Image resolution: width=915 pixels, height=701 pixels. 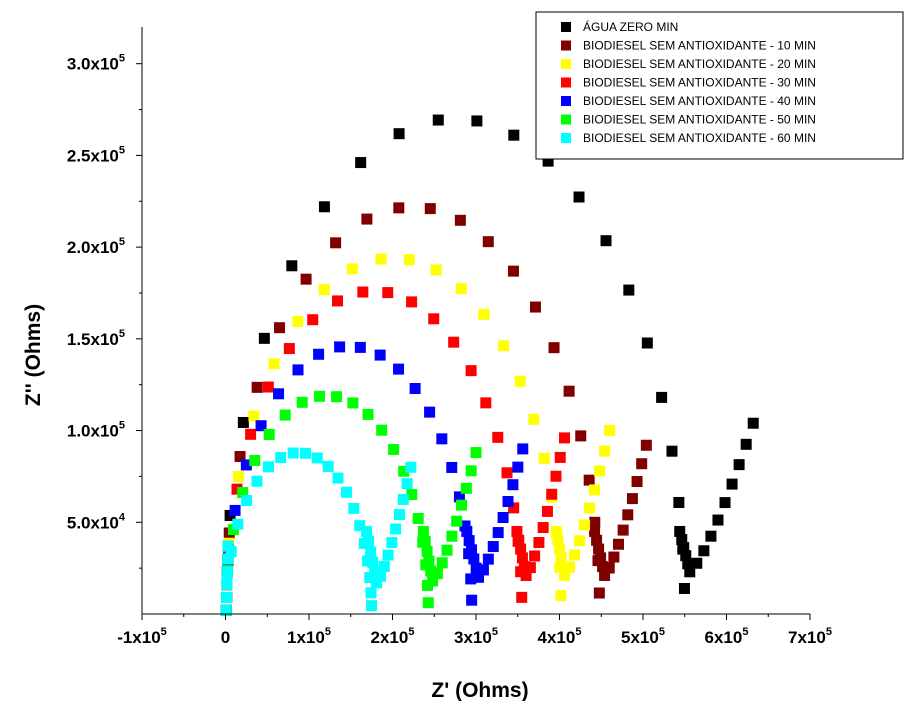 I want to click on y-tick-label: 2.0x10⁵, so click(x=96, y=246).